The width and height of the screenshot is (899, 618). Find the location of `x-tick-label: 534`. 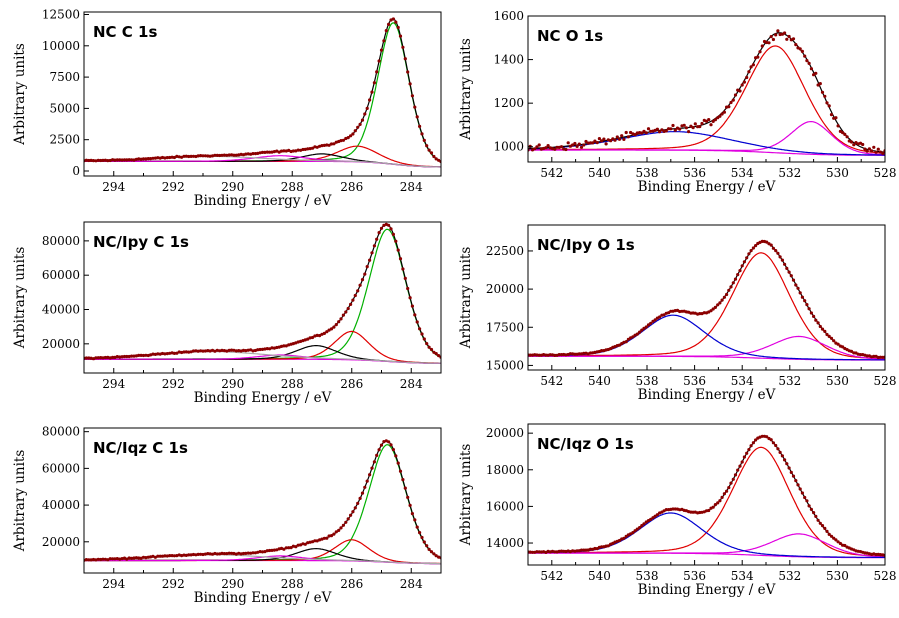

x-tick-label: 534 is located at coordinates (742, 381).